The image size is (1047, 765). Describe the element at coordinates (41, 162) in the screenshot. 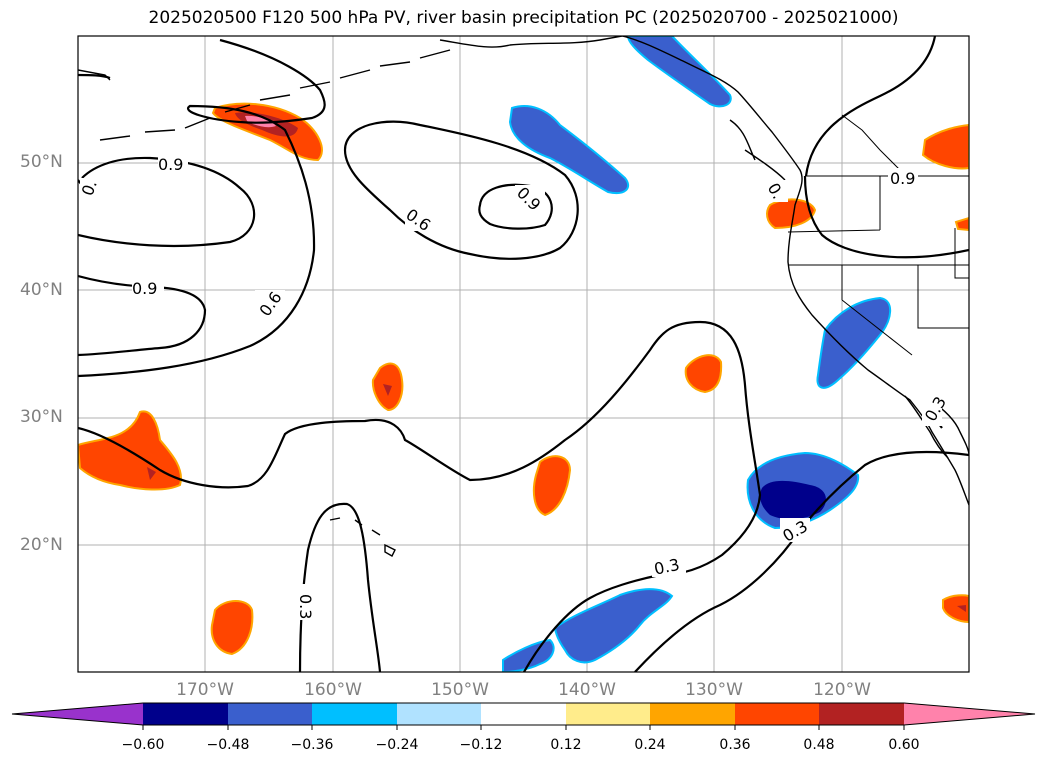

I see `lat-label-50n: 50°N` at that location.